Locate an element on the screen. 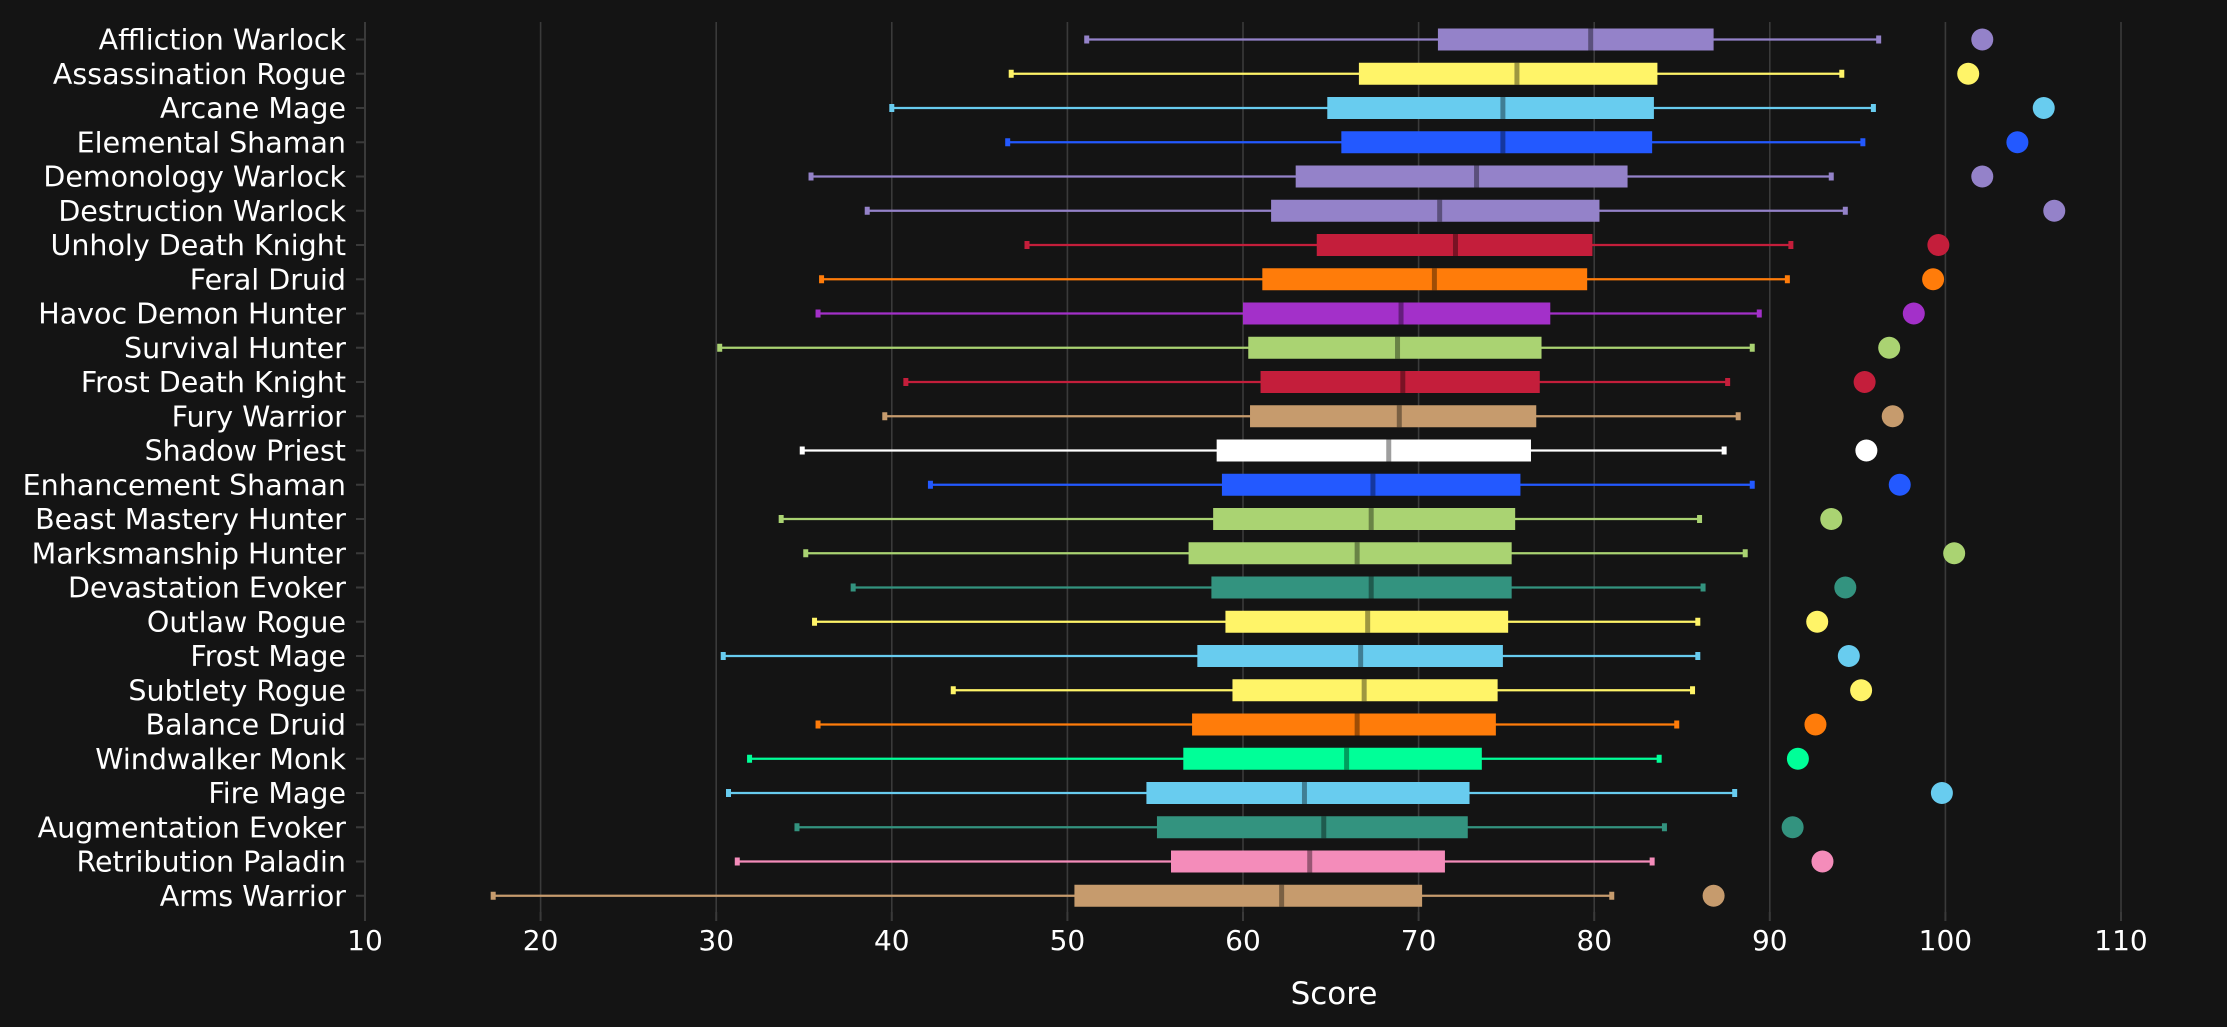  x-tick-label: 100 is located at coordinates (1945, 940).